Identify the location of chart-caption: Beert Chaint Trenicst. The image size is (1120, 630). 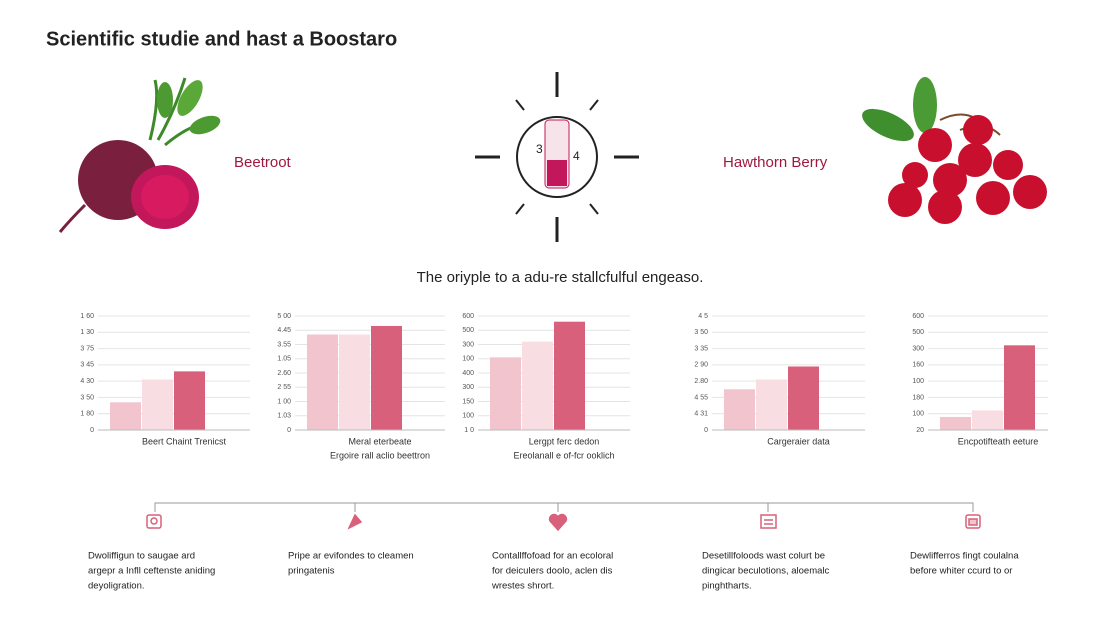
(184, 441).